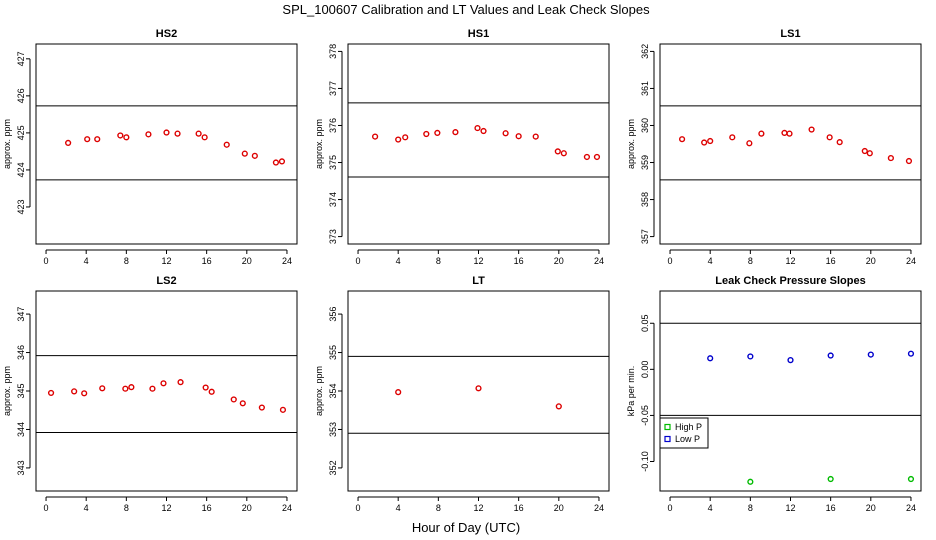  I want to click on y-tick-label: 345, so click(21, 390).